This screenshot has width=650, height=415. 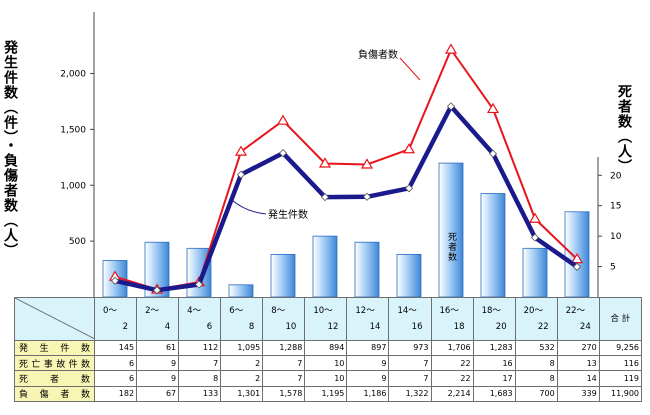 What do you see at coordinates (410, 69) in the screenshot?
I see `leader-injuries` at bounding box center [410, 69].